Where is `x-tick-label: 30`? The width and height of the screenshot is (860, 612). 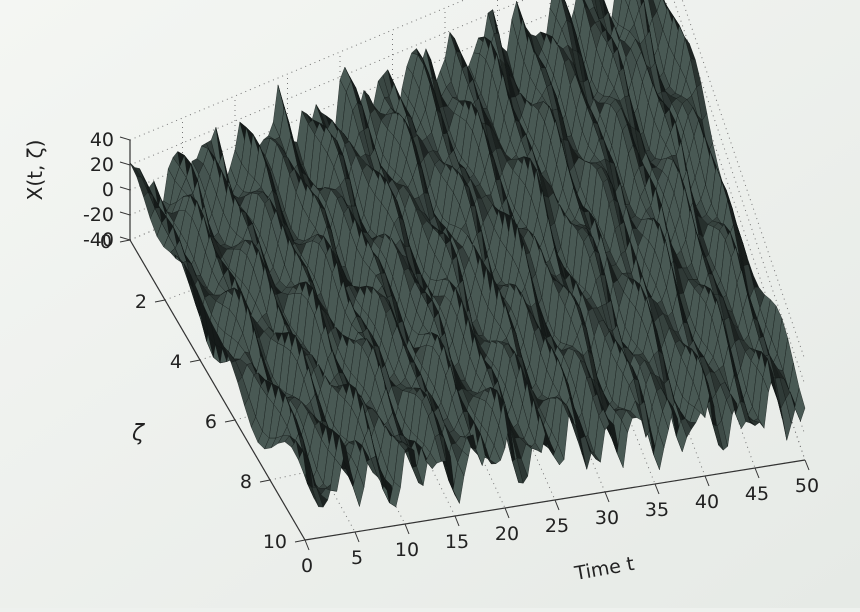 x-tick-label: 30 is located at coordinates (607, 518).